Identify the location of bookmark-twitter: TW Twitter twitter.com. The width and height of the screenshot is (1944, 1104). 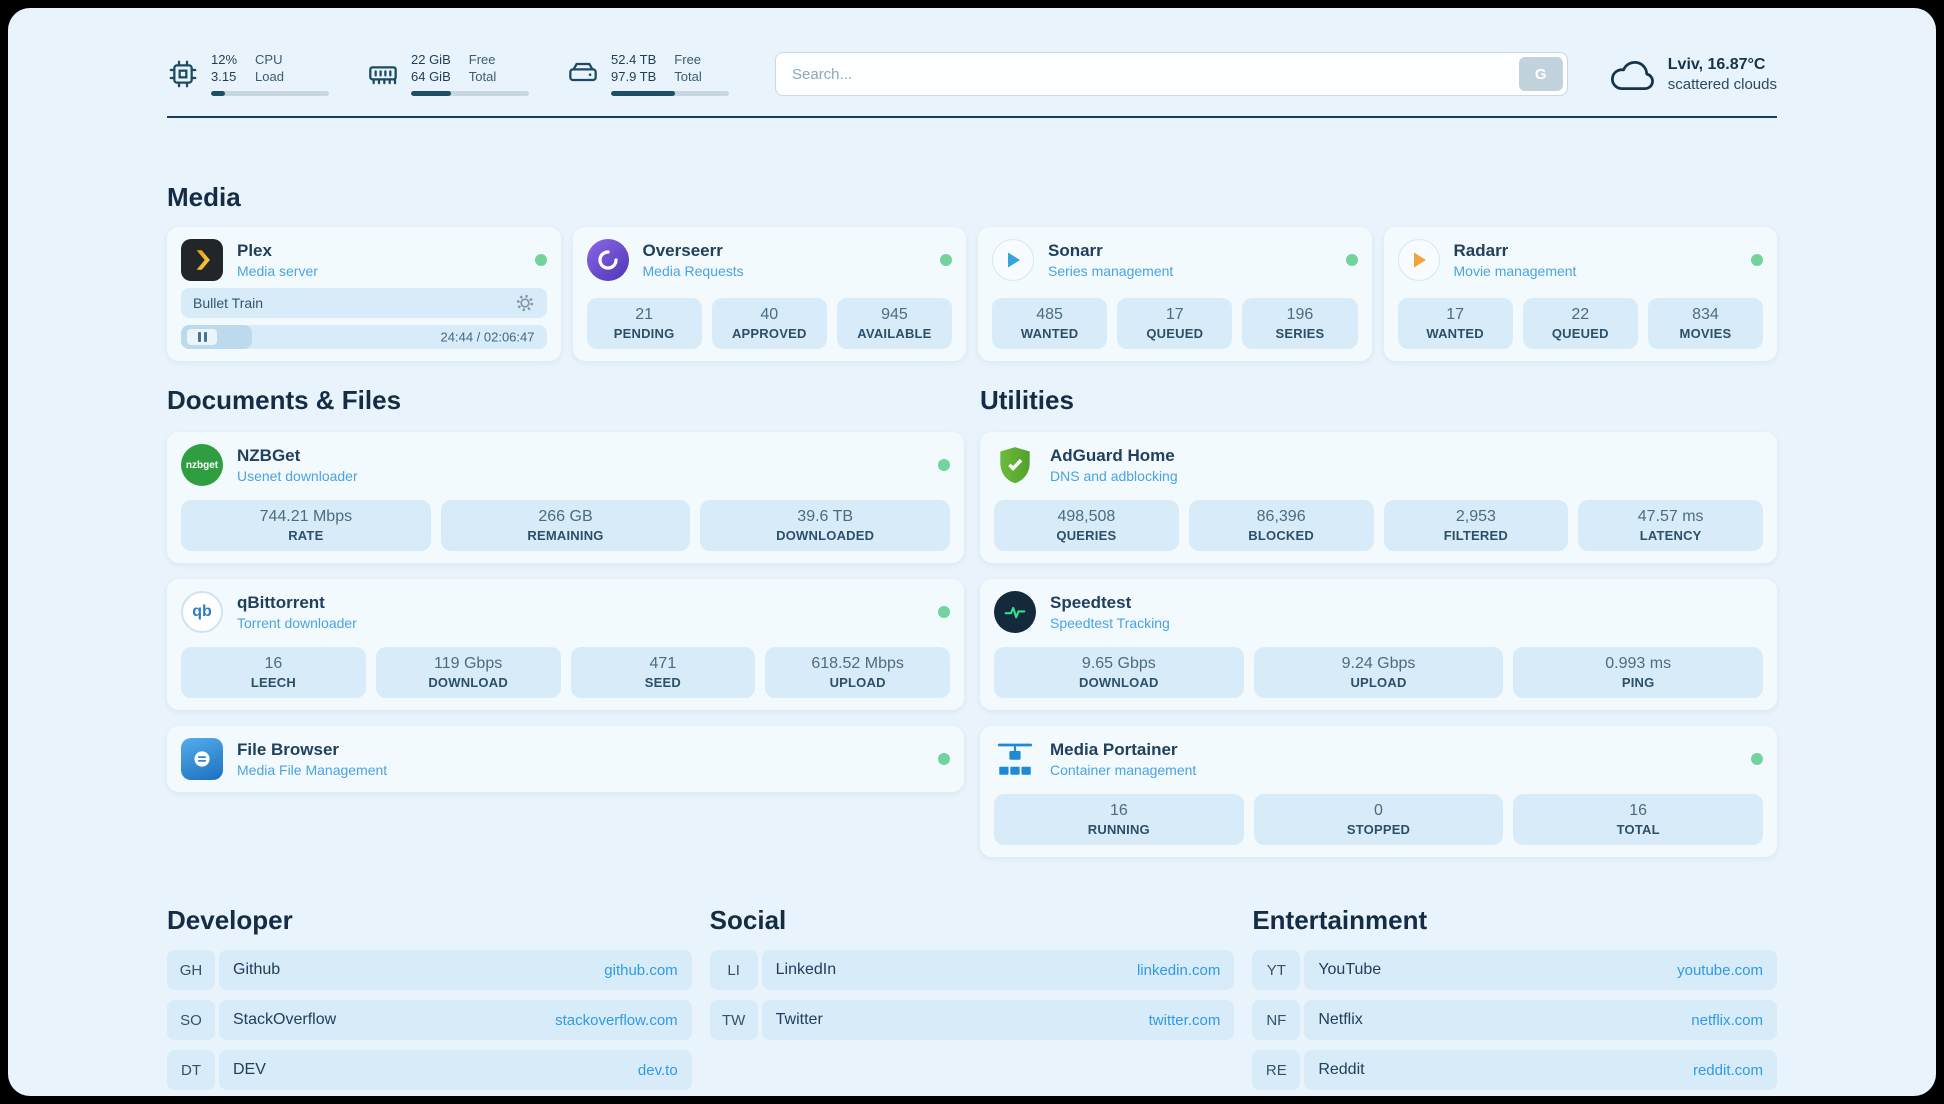
(972, 1020).